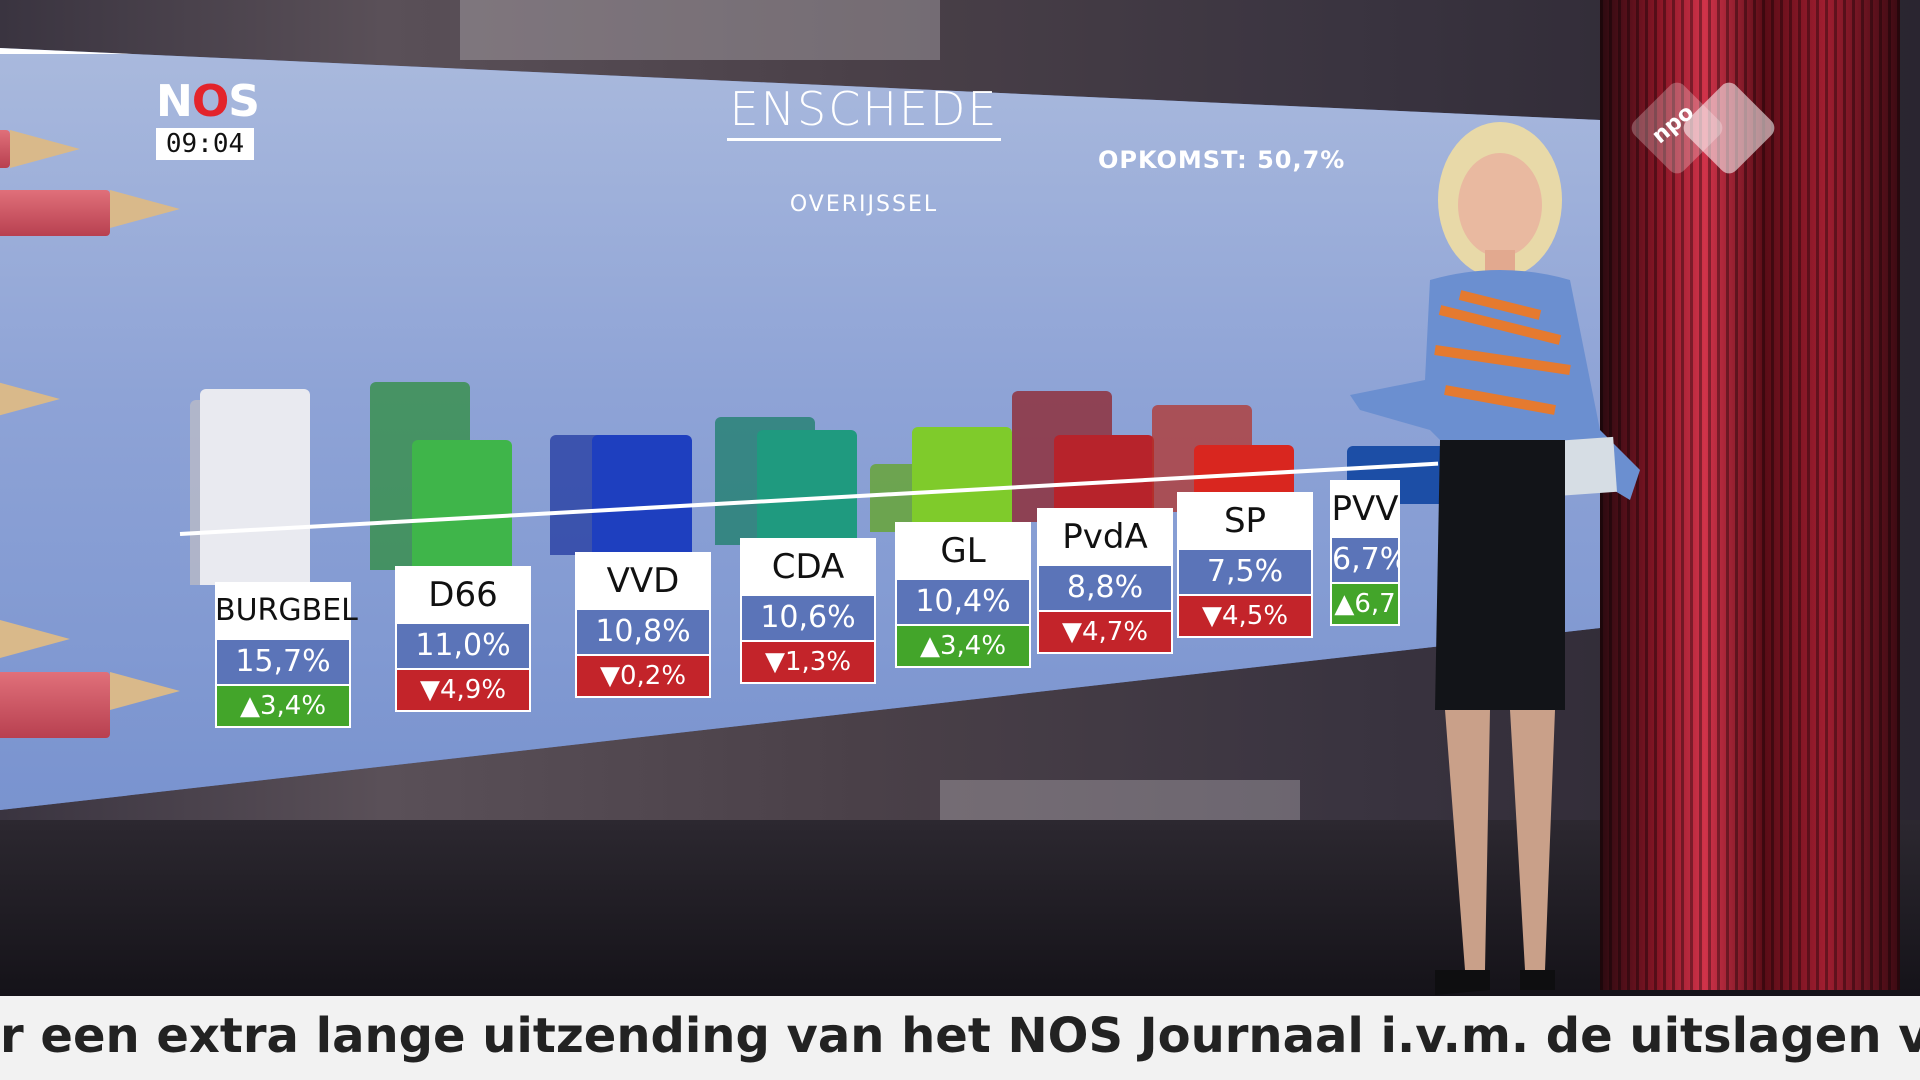  I want to click on party-percentage: 8,8%, so click(1105, 589).